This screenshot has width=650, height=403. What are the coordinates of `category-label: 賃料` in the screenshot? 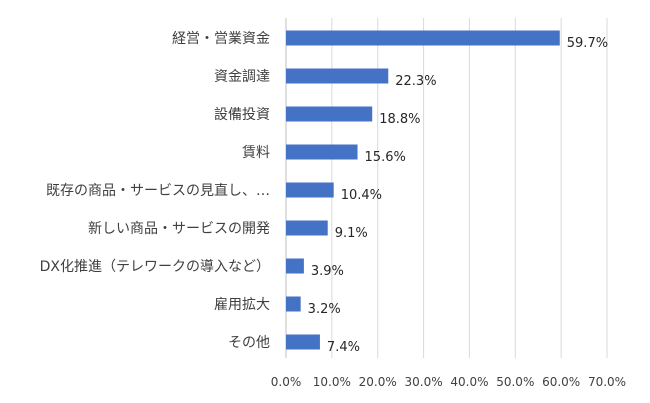 It's located at (256, 153).